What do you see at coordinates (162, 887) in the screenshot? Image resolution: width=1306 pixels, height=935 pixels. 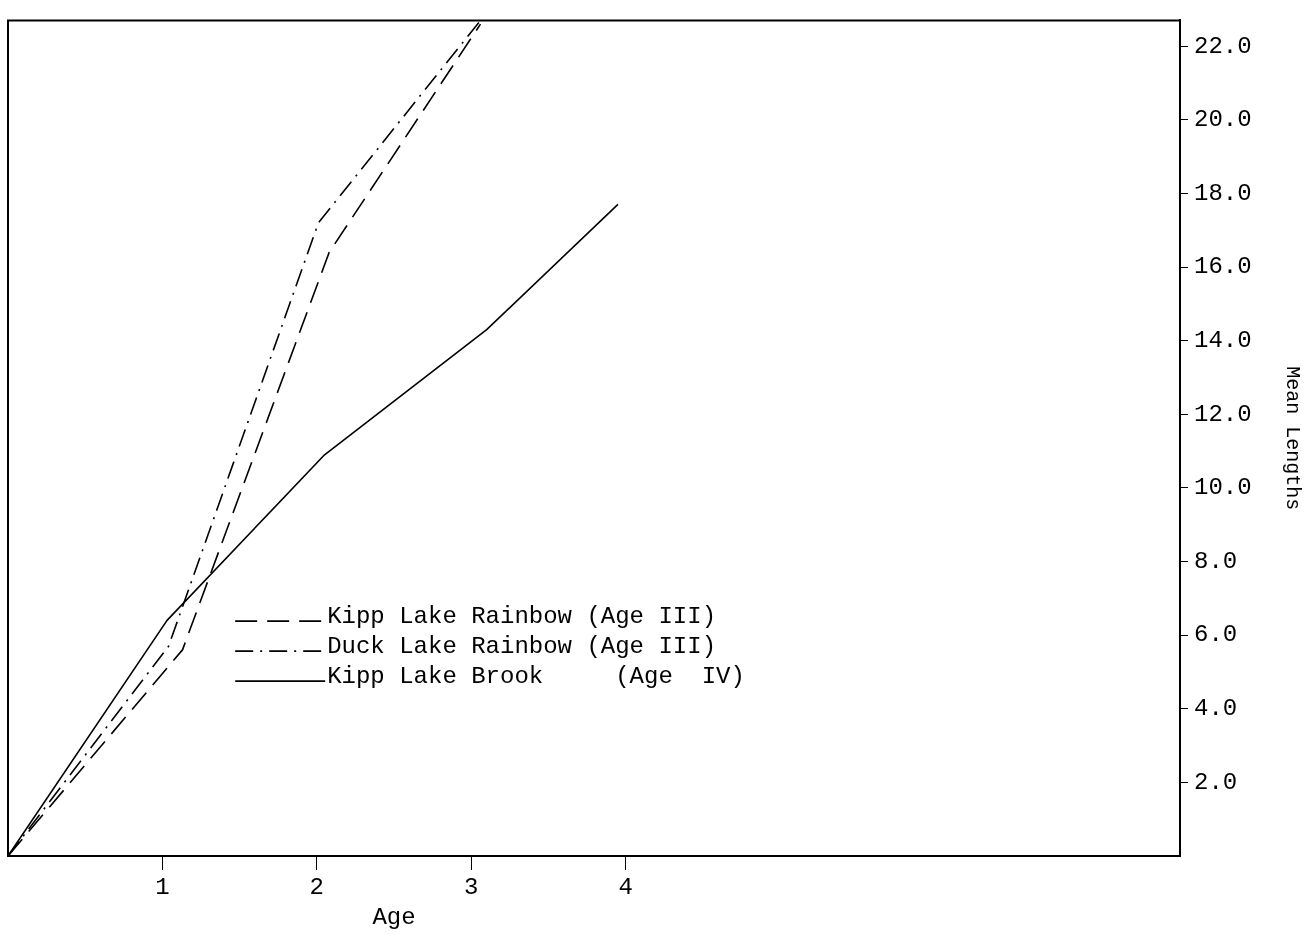 I see `x-tick-label: 1` at bounding box center [162, 887].